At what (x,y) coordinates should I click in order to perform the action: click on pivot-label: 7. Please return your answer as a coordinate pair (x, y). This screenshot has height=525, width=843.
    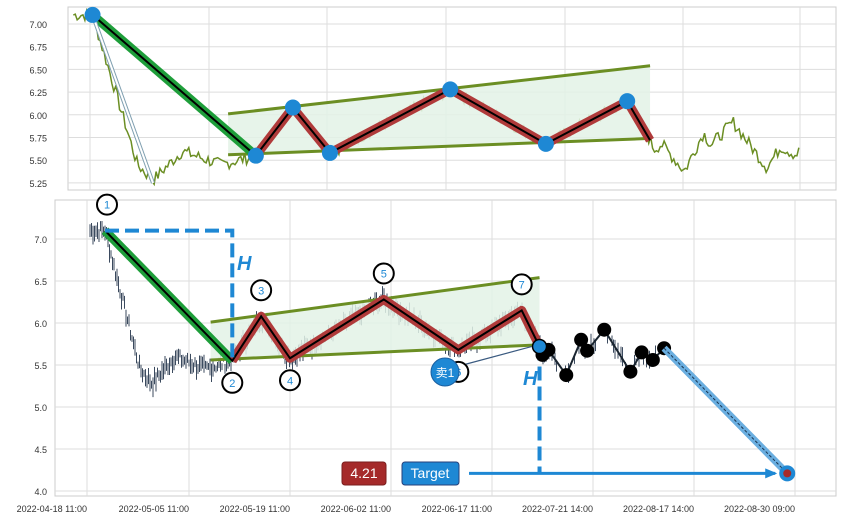
    Looking at the image, I should click on (522, 285).